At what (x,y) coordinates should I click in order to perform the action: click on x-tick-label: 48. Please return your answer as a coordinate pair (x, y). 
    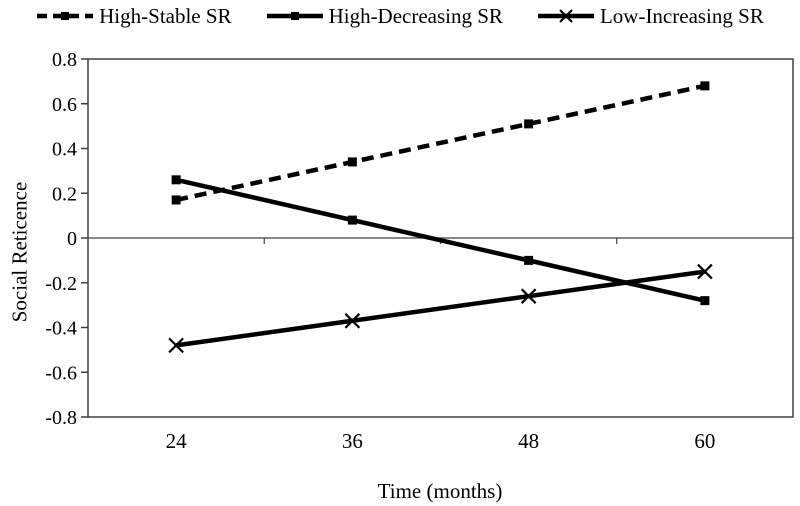
    Looking at the image, I should click on (528, 441).